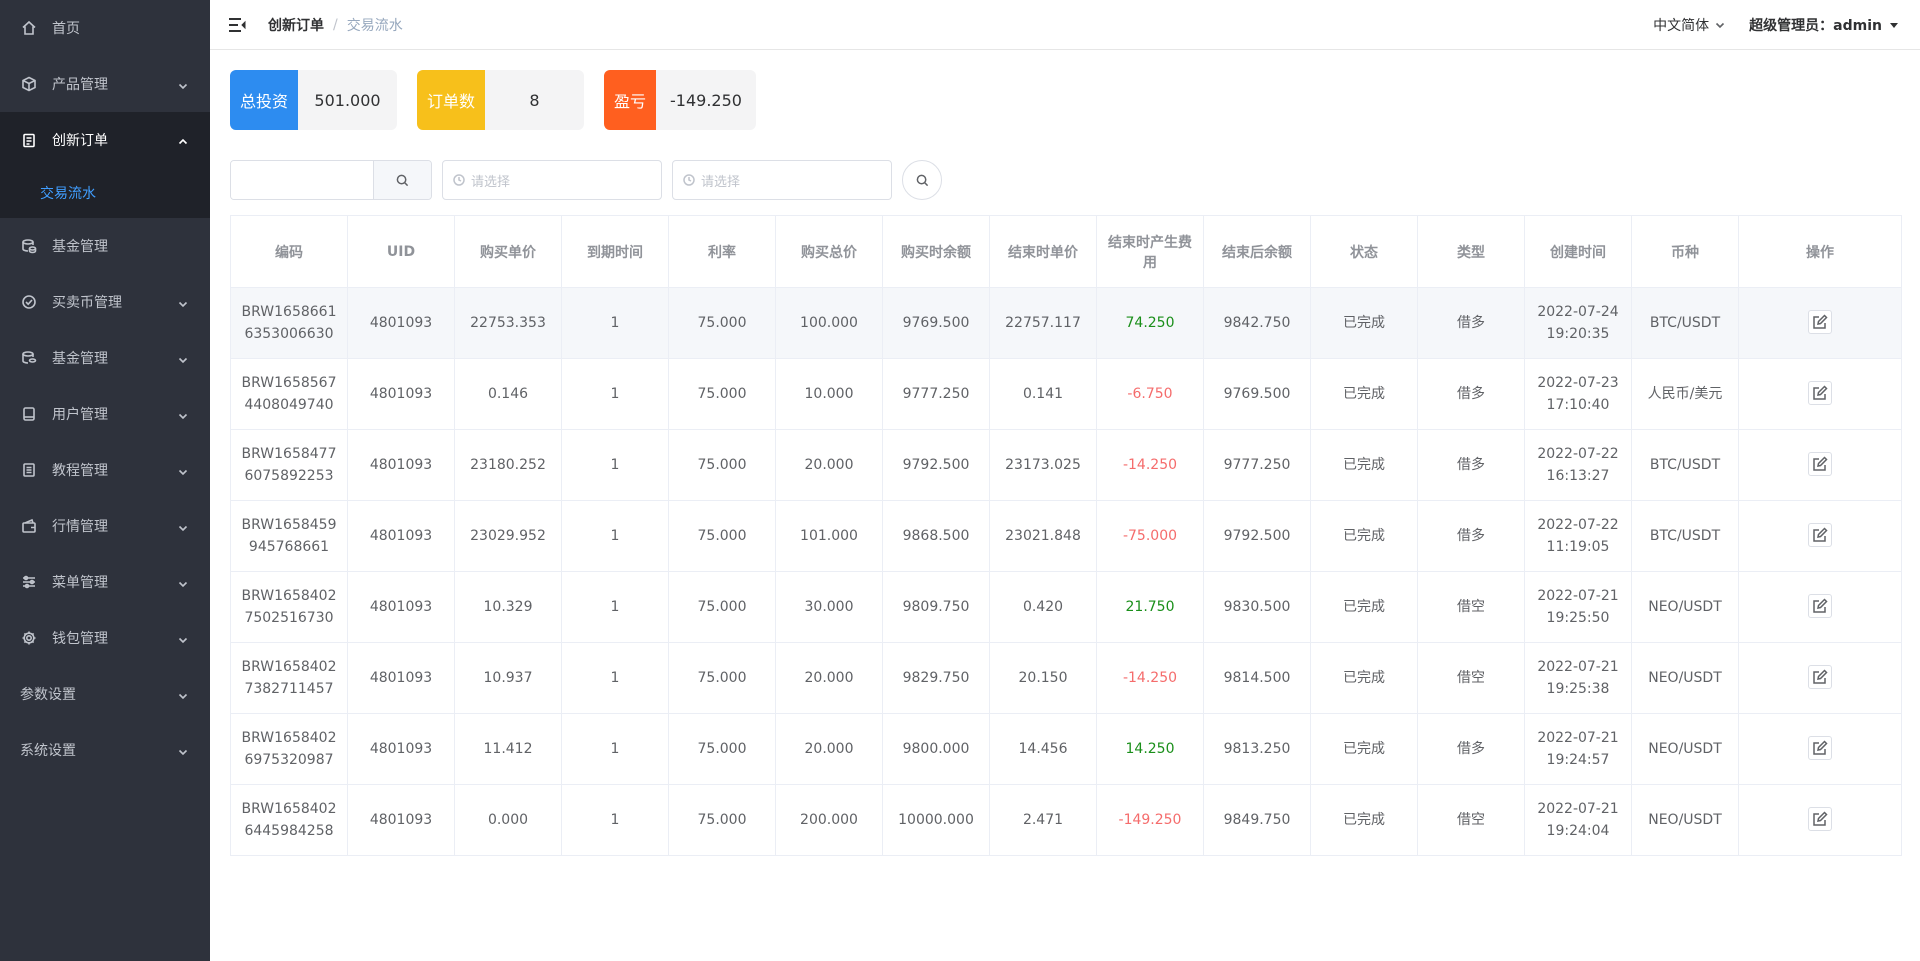 The height and width of the screenshot is (961, 1920). What do you see at coordinates (1150, 749) in the screenshot?
I see `cell-fee: 14.250` at bounding box center [1150, 749].